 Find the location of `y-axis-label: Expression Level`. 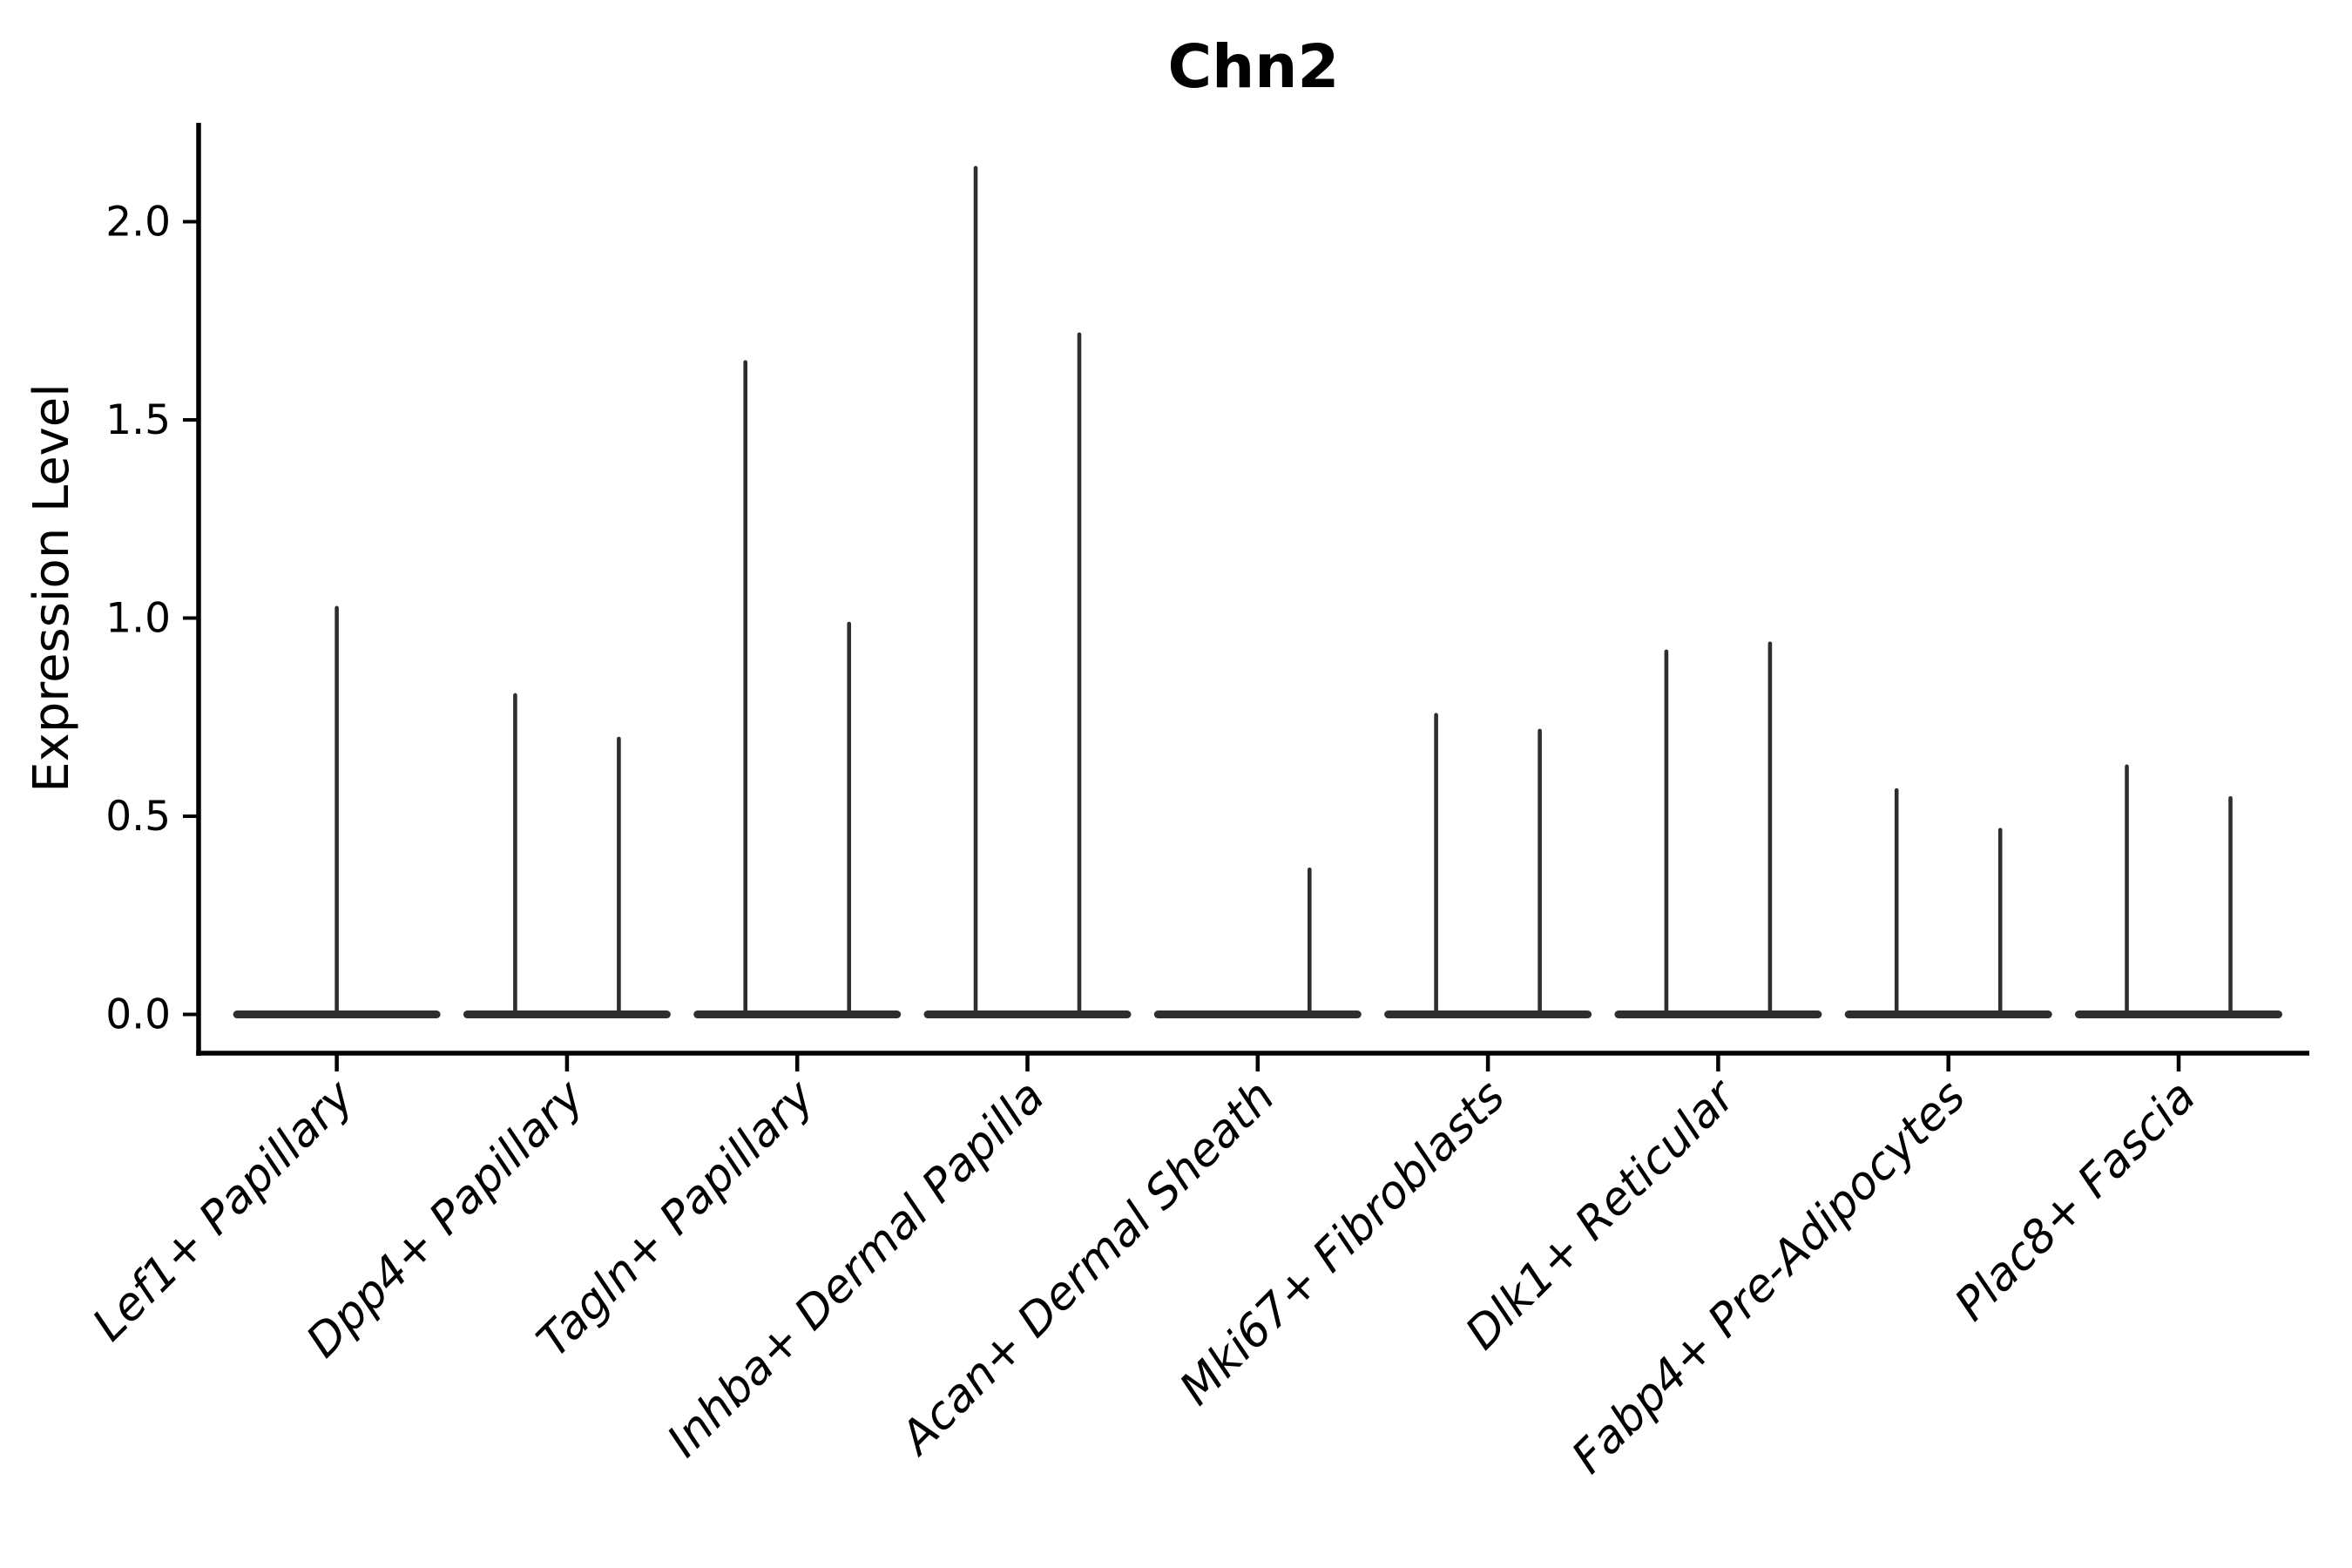

y-axis-label: Expression Level is located at coordinates (52, 588).